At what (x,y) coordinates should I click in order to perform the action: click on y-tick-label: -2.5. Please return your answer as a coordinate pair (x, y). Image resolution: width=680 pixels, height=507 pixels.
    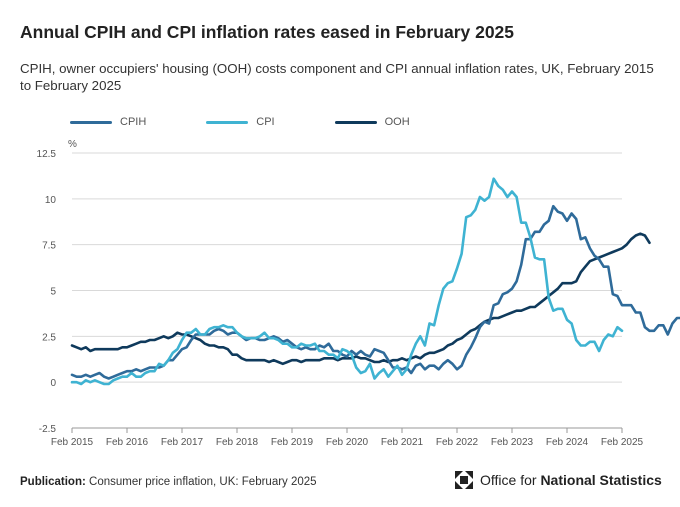
    Looking at the image, I should click on (48, 429).